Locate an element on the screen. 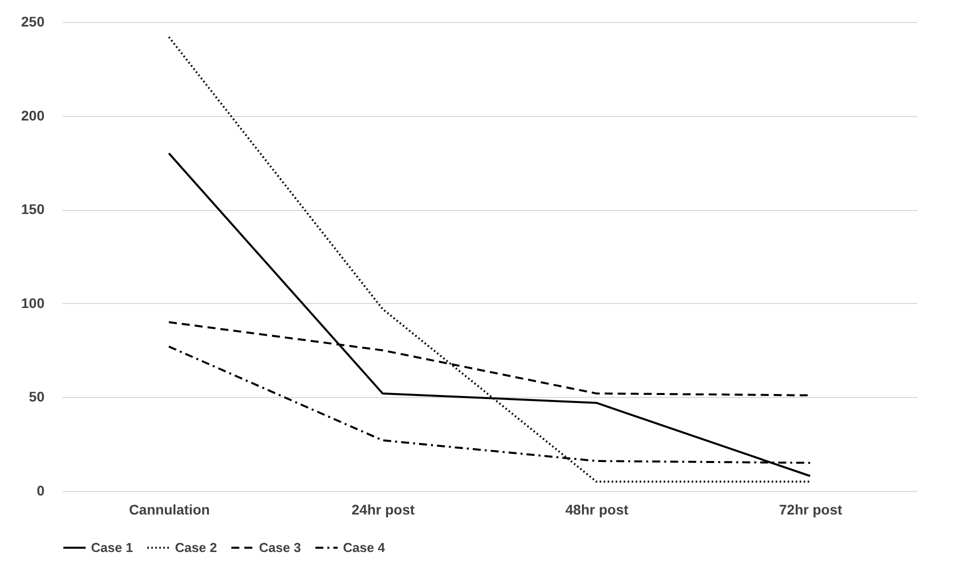  y-tick-label: 150 is located at coordinates (33, 209).